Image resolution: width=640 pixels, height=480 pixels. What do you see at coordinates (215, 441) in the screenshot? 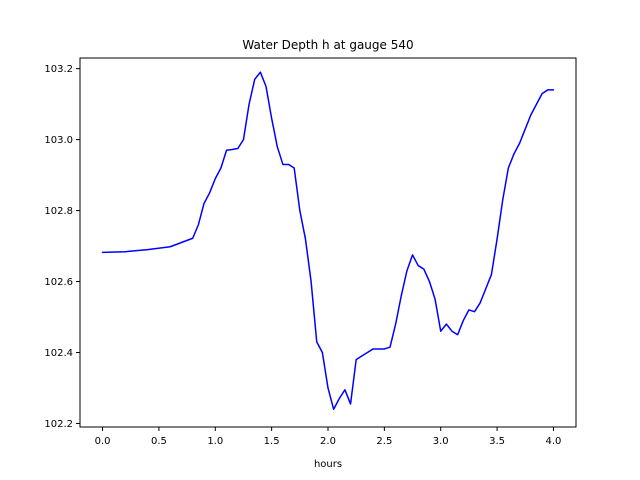
I see `x-tick-label: 1.0` at bounding box center [215, 441].